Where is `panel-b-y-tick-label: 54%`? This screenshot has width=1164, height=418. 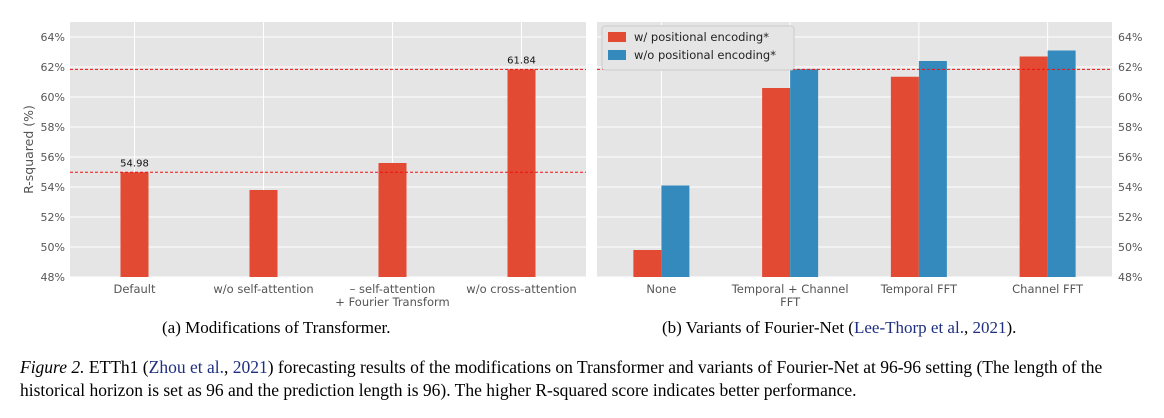
panel-b-y-tick-label: 54% is located at coordinates (1130, 187).